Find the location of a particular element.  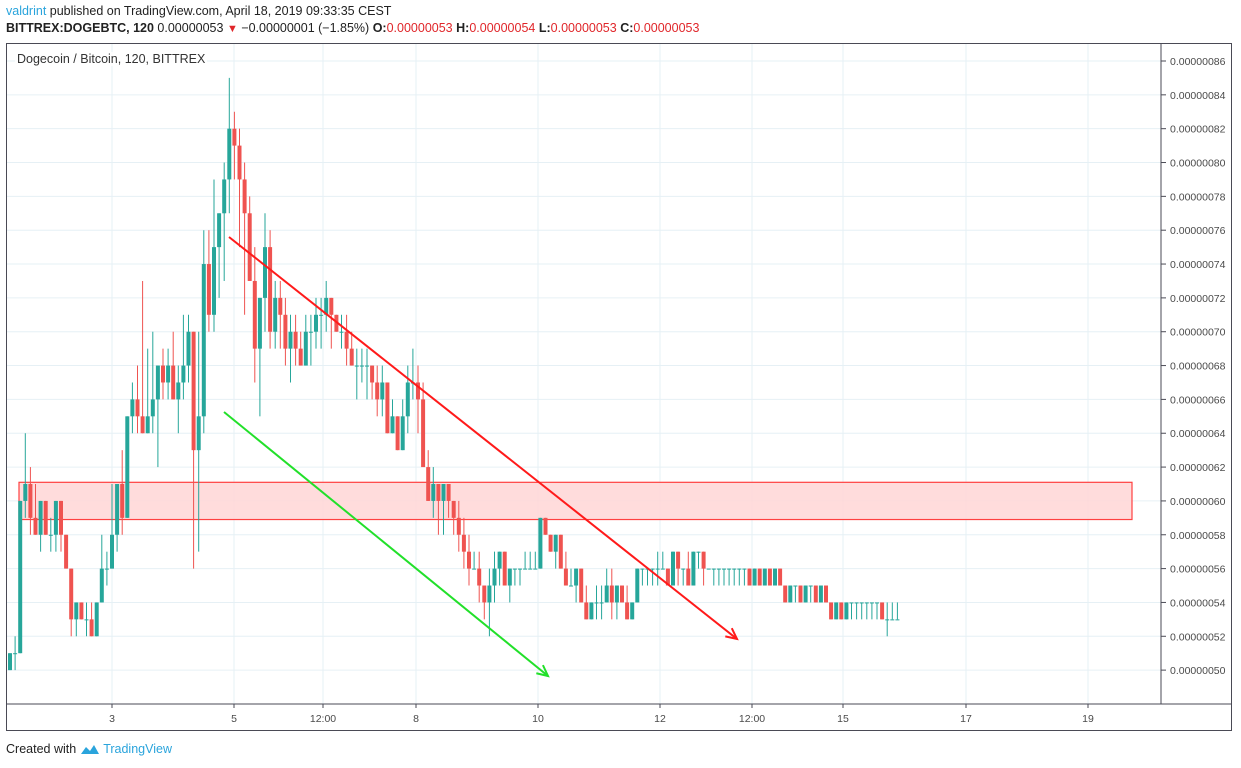

price-tick-label: 0.00000058 is located at coordinates (1198, 536).